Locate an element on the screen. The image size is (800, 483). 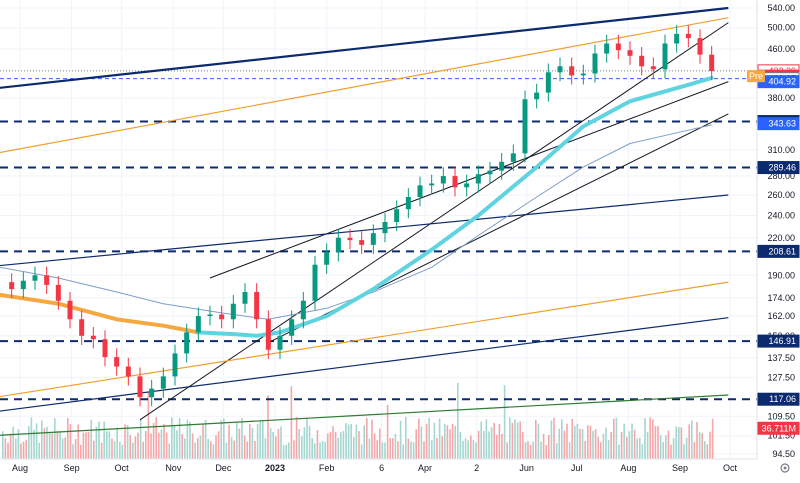
price-tag: 208.61 is located at coordinates (778, 251).